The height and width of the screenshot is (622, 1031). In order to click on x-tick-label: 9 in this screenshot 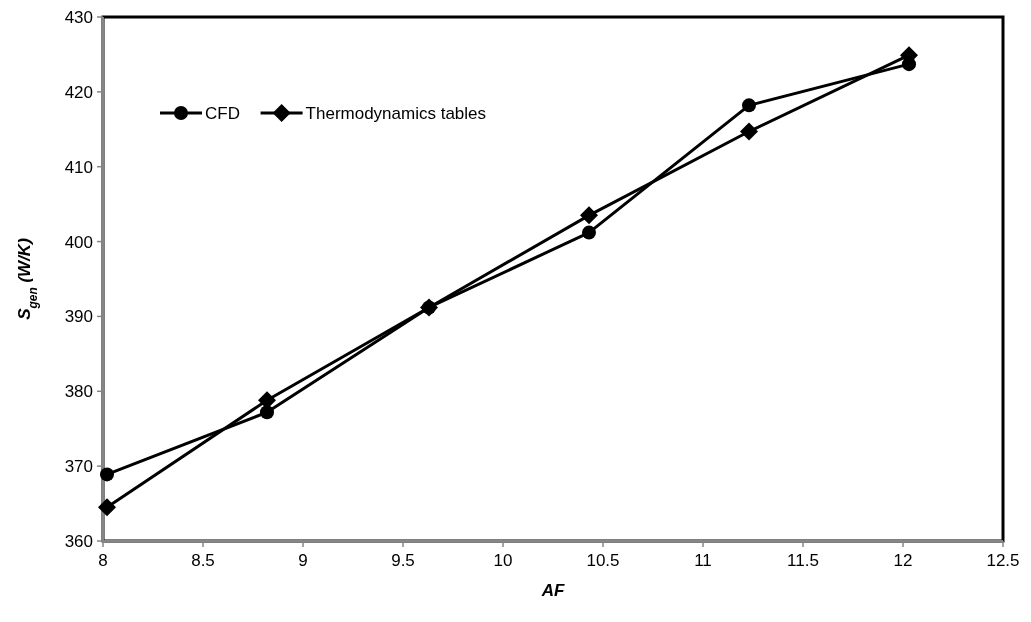, I will do `click(303, 560)`.